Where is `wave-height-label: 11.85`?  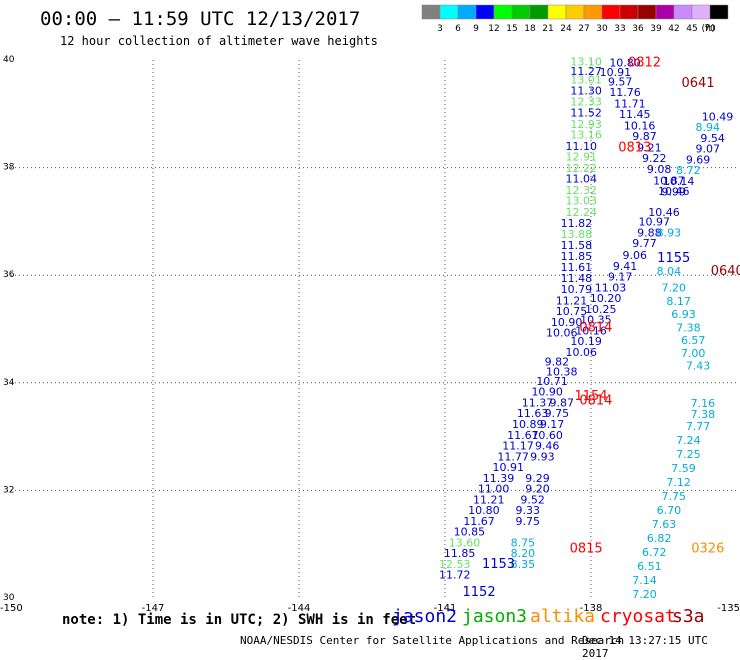 wave-height-label: 11.85 is located at coordinates (460, 553).